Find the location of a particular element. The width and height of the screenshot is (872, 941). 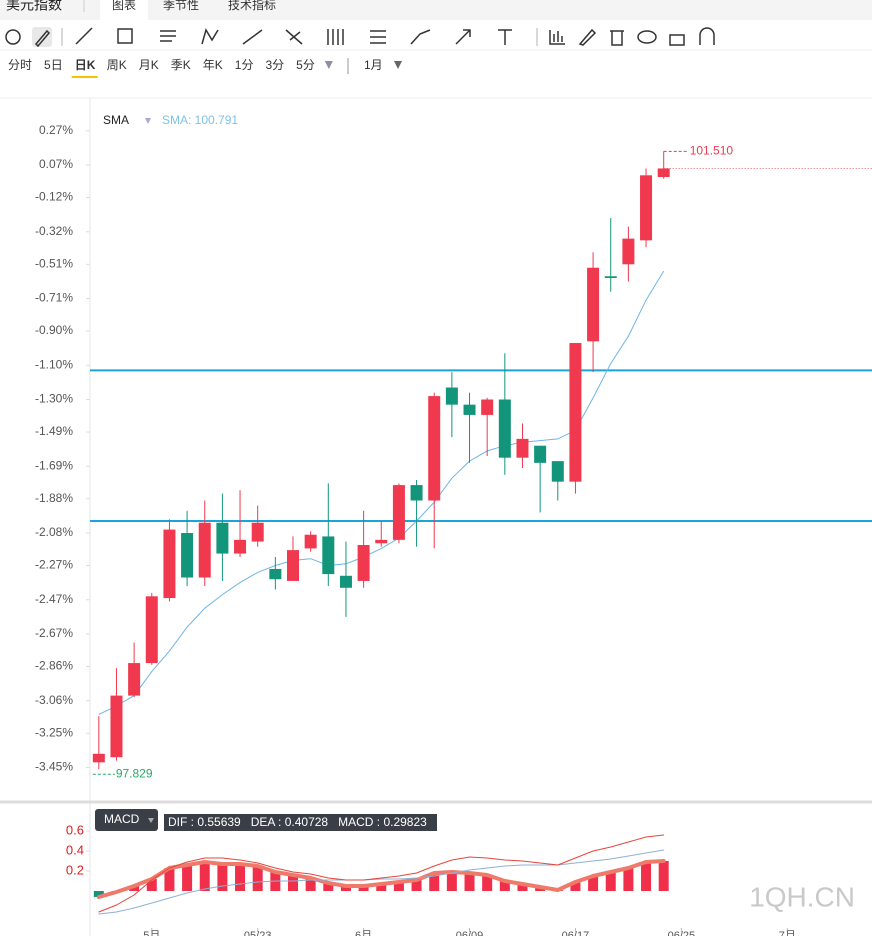

y-tick-label: 0.4 is located at coordinates (75, 849).